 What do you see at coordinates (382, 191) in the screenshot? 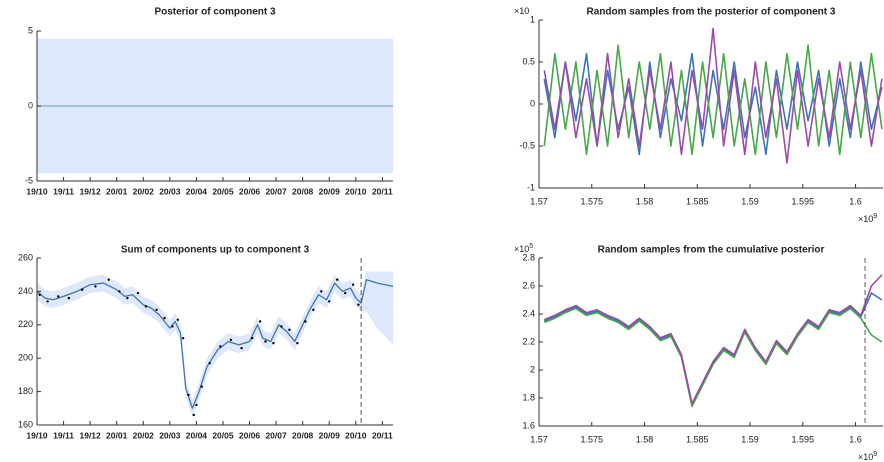
I see `x-tick-label: 20/11` at bounding box center [382, 191].